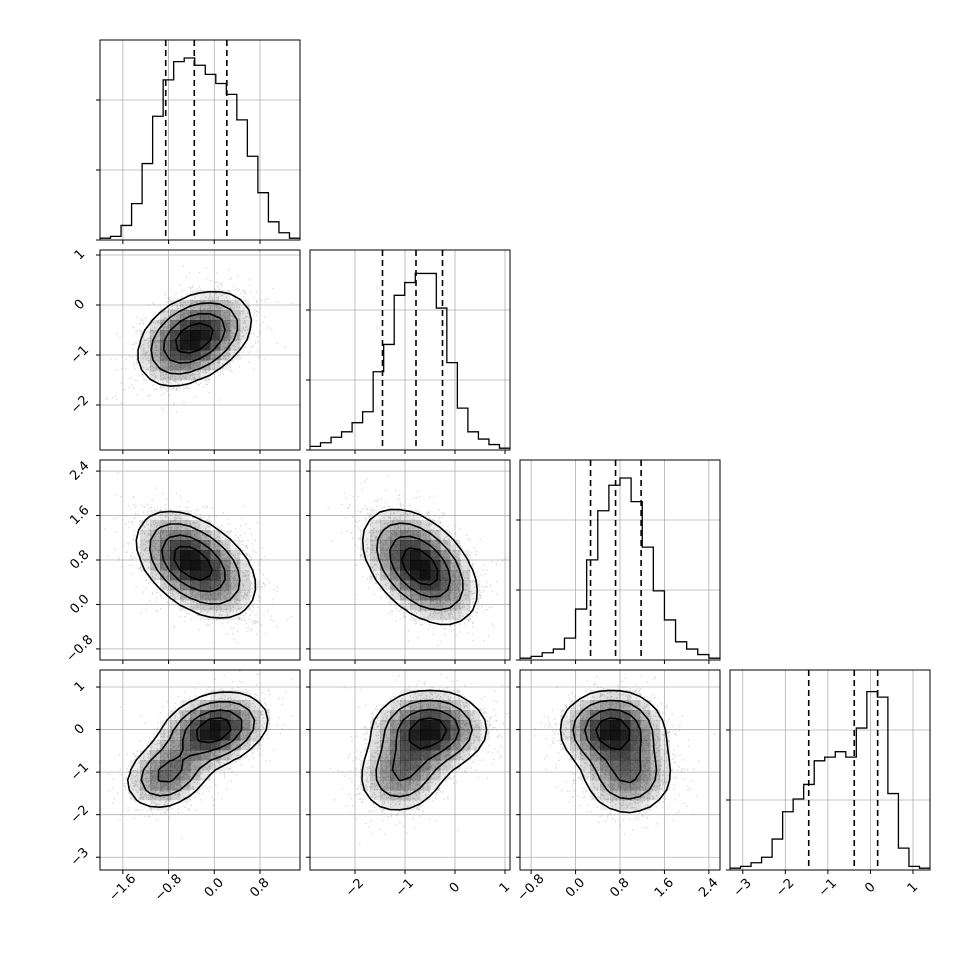 This screenshot has width=970, height=970. What do you see at coordinates (80, 305) in the screenshot?
I see `y-tick-label: 0` at bounding box center [80, 305].